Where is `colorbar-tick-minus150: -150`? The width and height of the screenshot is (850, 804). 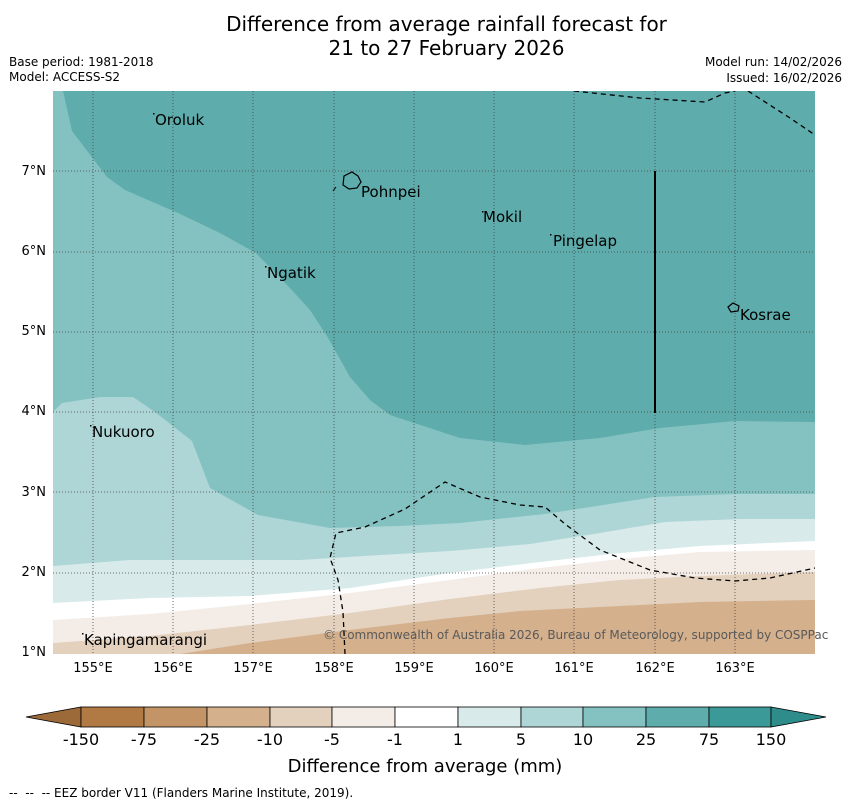
colorbar-tick-minus150: -150 is located at coordinates (81, 739).